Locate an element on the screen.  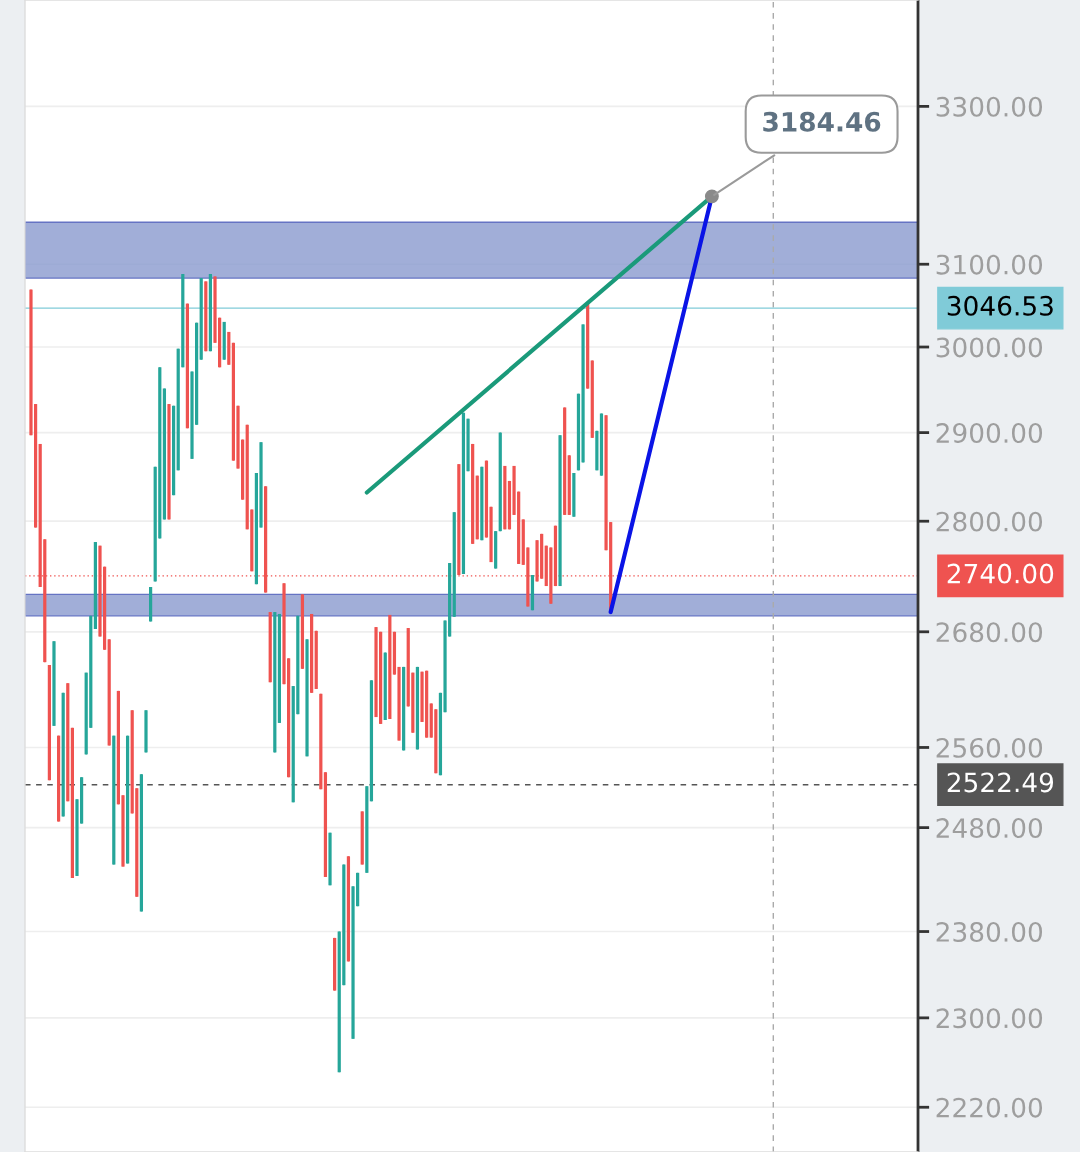
y-tick-label: 3300.00 is located at coordinates (989, 106).